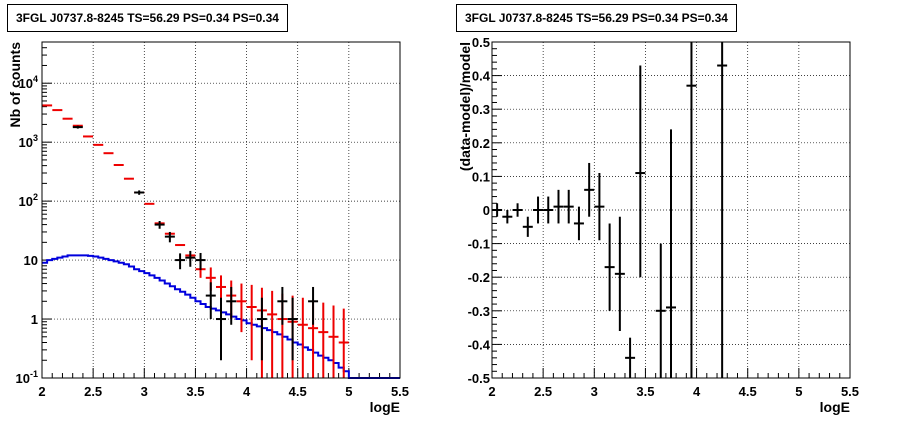 This screenshot has height=421, width=898. What do you see at coordinates (31, 260) in the screenshot?
I see `y-tick-label: 10` at bounding box center [31, 260].